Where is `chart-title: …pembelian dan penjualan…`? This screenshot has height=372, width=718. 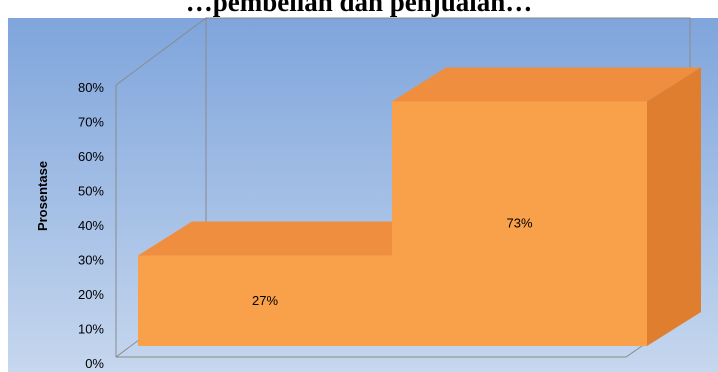 chart-title: …pembelian dan penjualan… is located at coordinates (359, 8).